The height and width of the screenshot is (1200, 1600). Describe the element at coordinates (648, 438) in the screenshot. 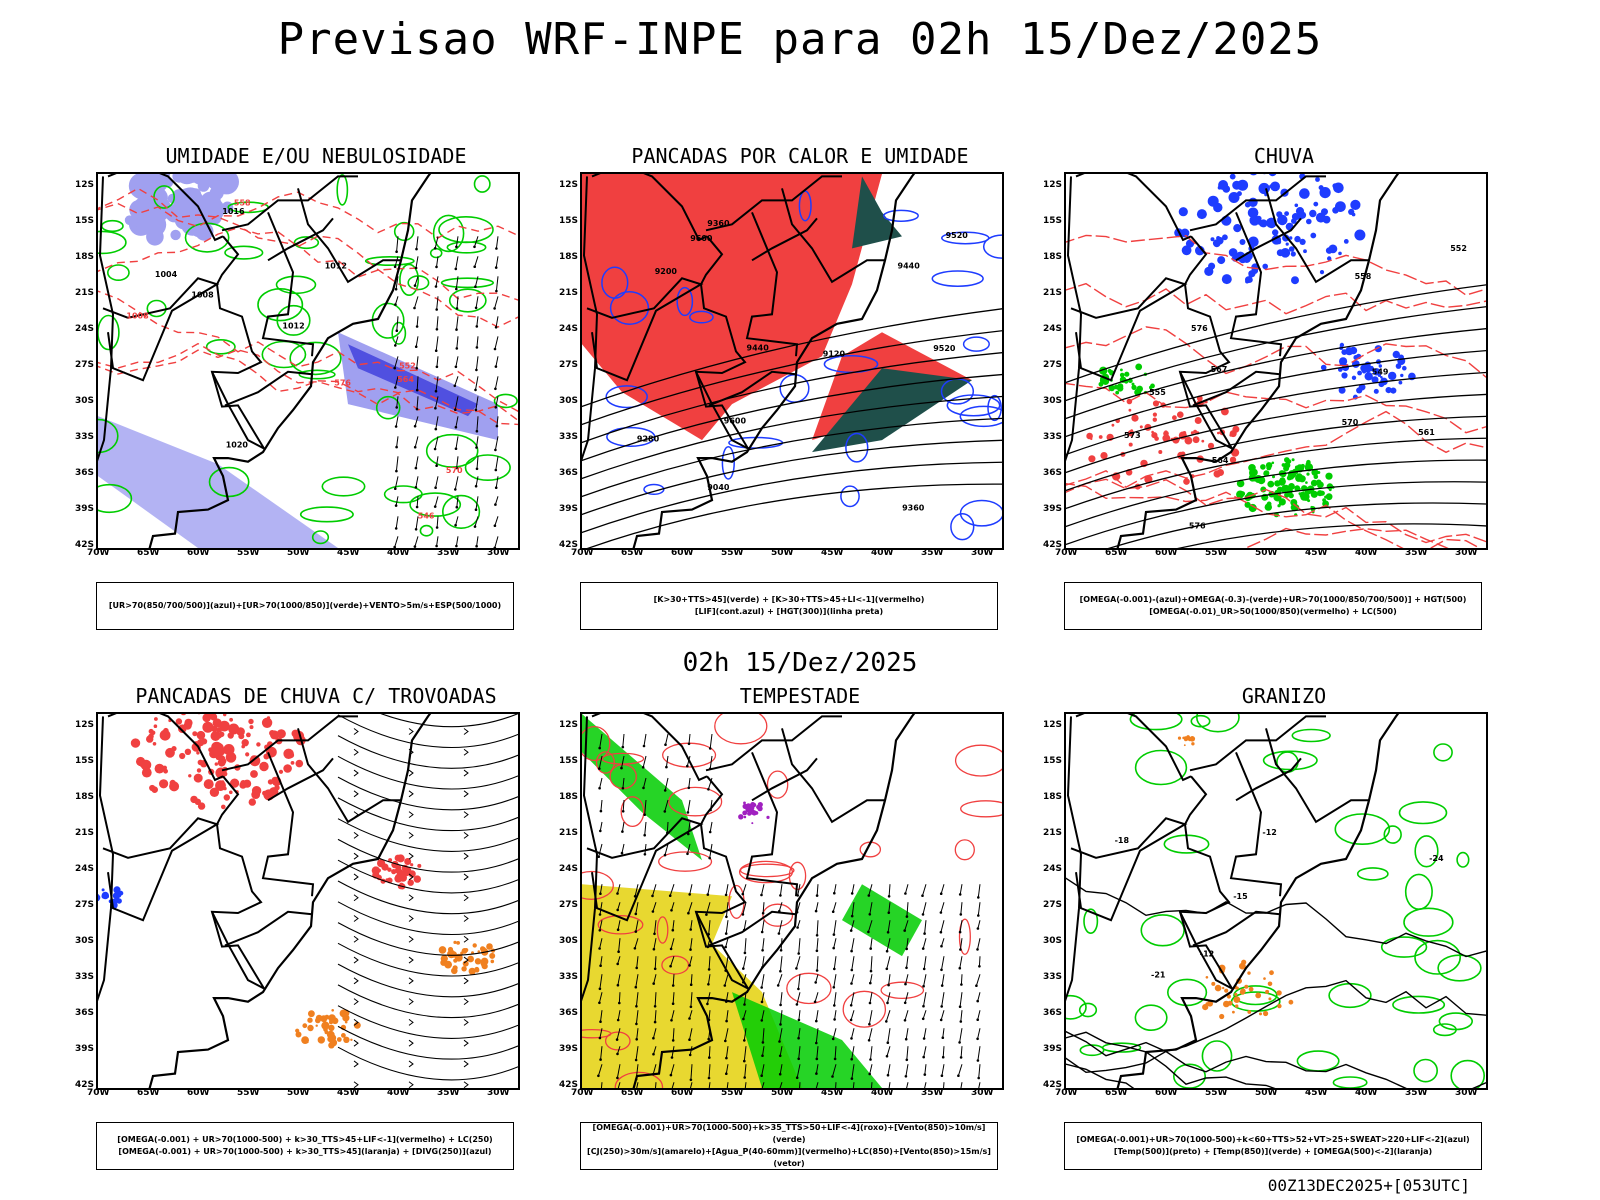

I see `contour-label: 9280` at that location.